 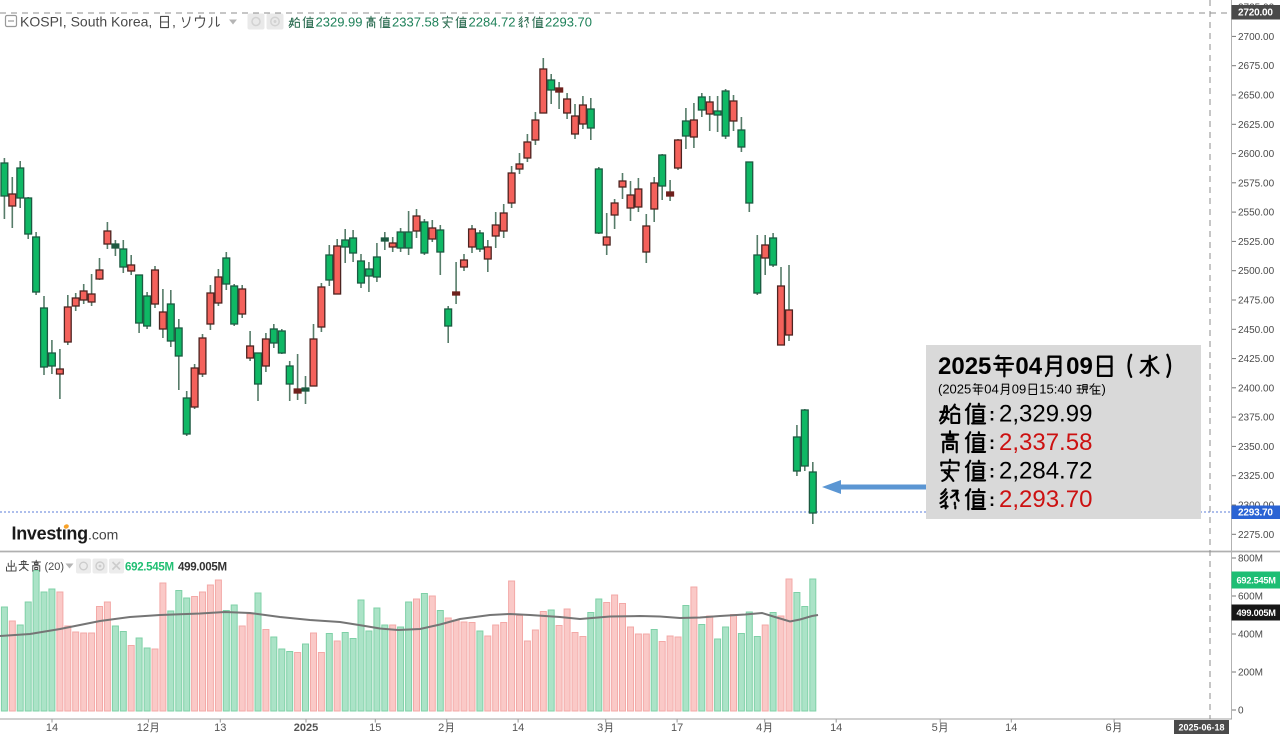 What do you see at coordinates (1256, 37) in the screenshot?
I see `svg-text: 2700.00` at bounding box center [1256, 37].